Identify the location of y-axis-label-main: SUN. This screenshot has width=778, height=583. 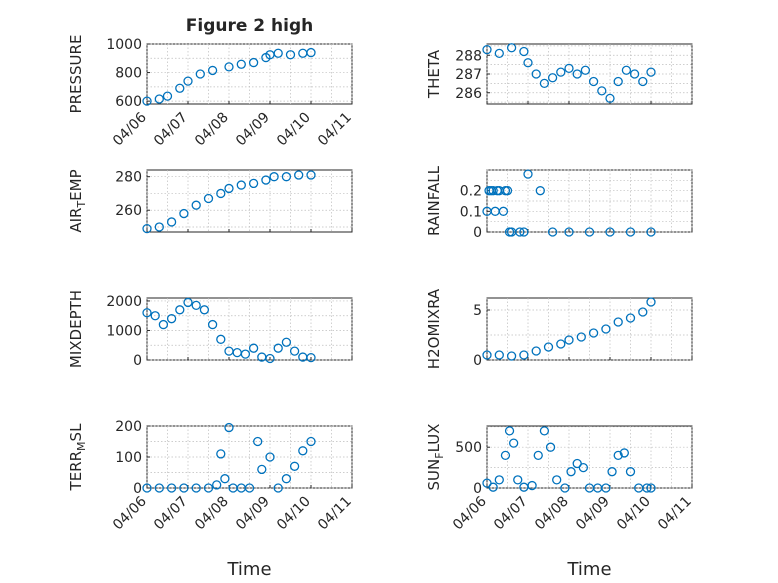
(434, 475).